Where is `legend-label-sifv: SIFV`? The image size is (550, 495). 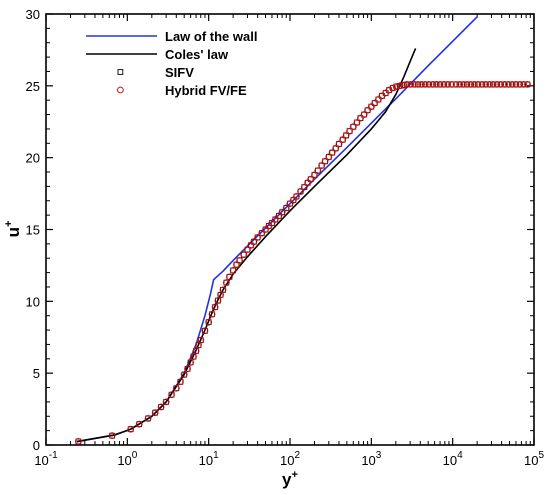
legend-label-sifv: SIFV is located at coordinates (179, 72).